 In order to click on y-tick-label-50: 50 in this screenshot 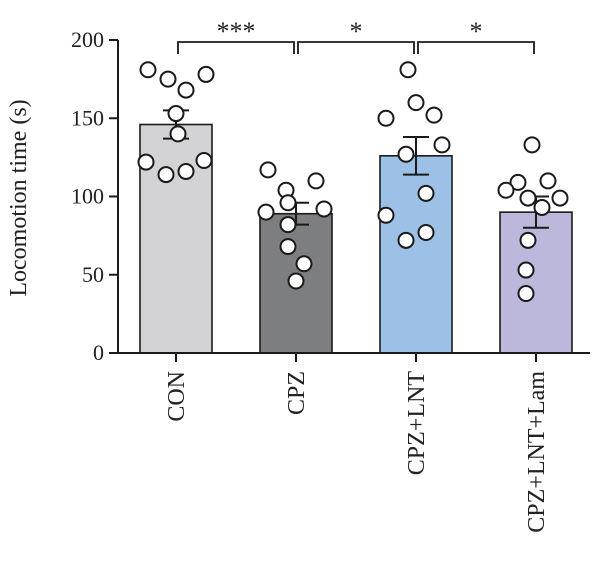, I will do `click(93, 274)`.